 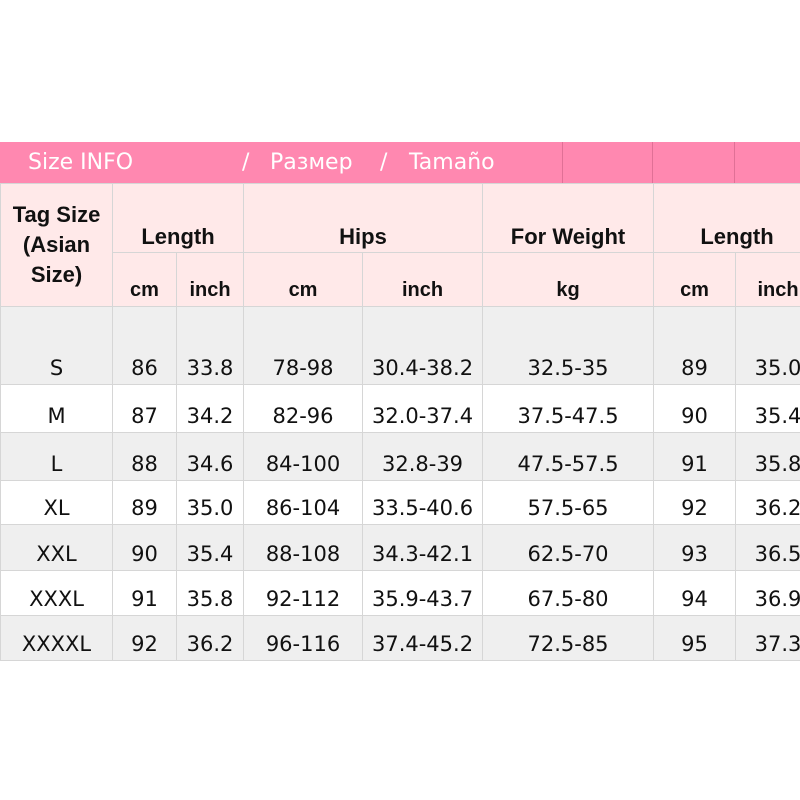 What do you see at coordinates (303, 502) in the screenshot?
I see `value-cell: 86-104` at bounding box center [303, 502].